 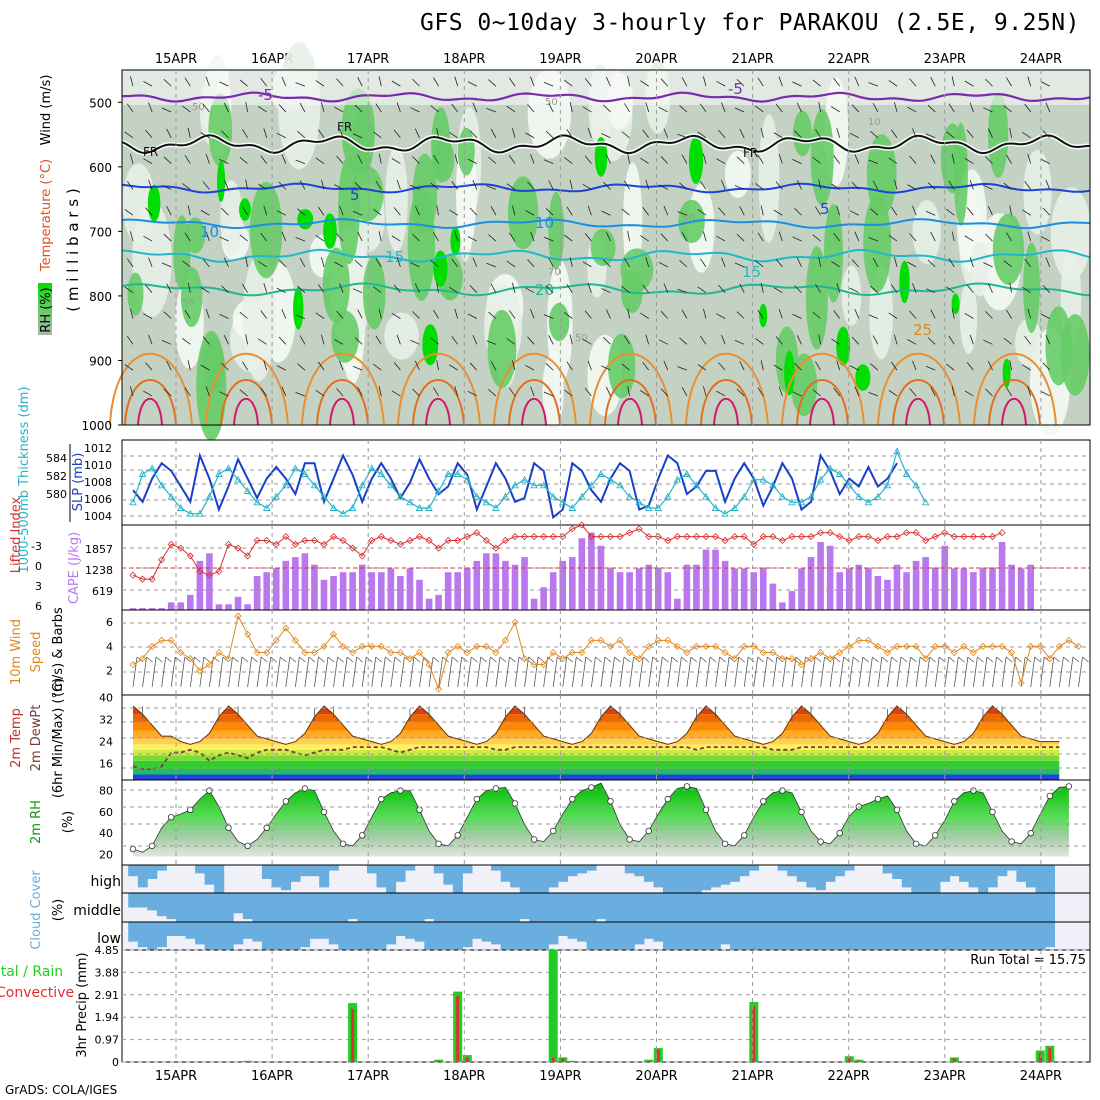 I want to click on pressure-tick-label: 900, so click(x=100, y=361).